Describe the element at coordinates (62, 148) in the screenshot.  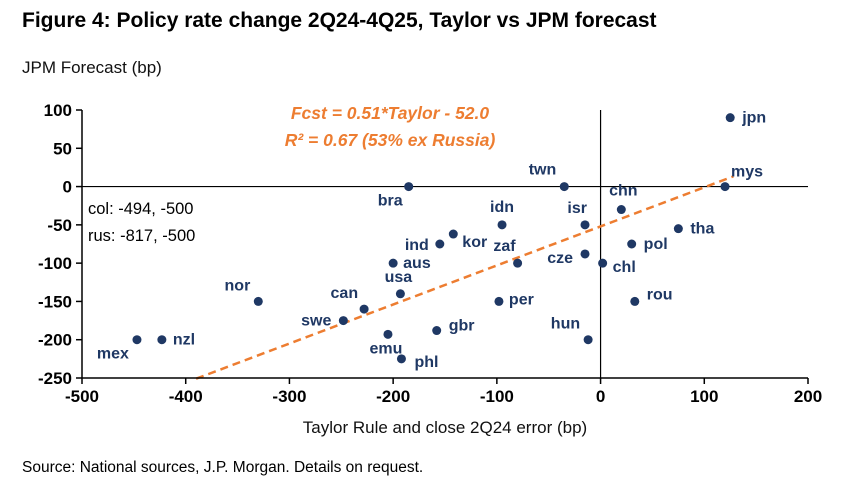
I see `y-tick-label: 50` at that location.